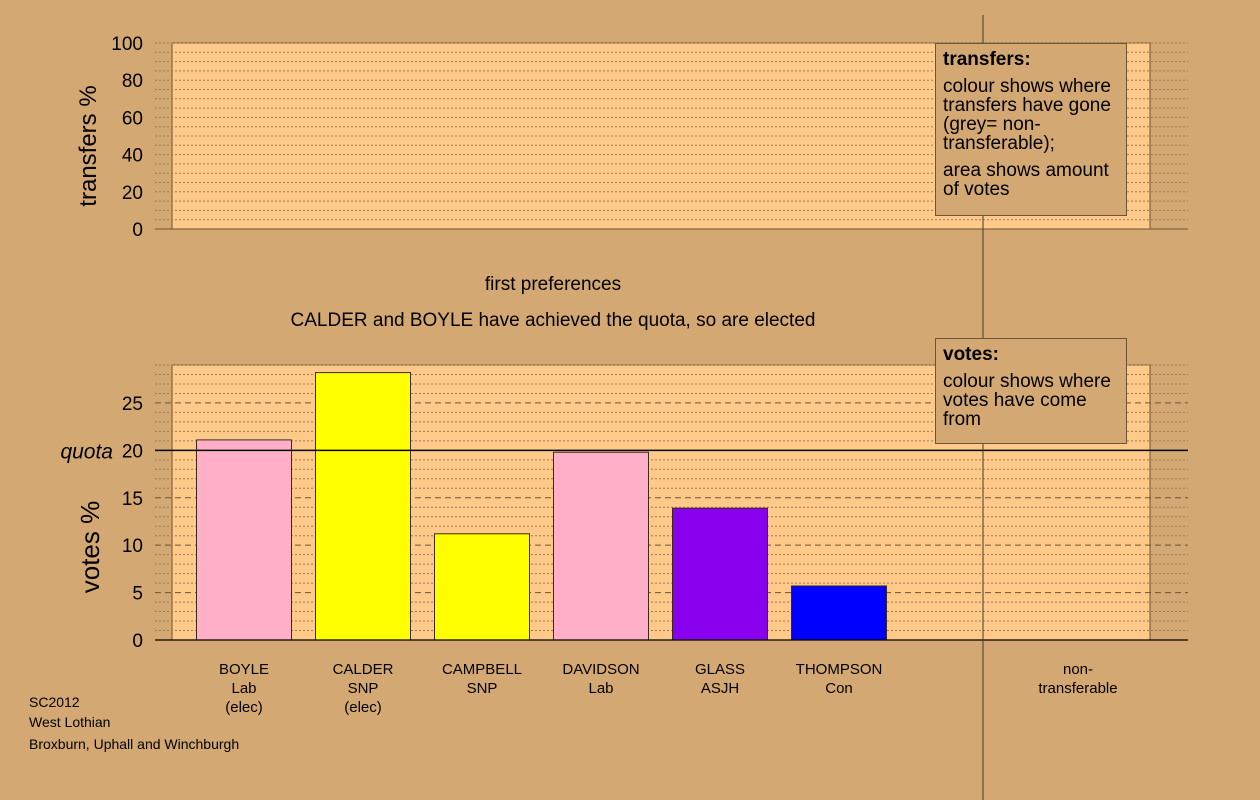  Describe the element at coordinates (720, 688) in the screenshot. I see `candidate-label-line: ASJH` at that location.